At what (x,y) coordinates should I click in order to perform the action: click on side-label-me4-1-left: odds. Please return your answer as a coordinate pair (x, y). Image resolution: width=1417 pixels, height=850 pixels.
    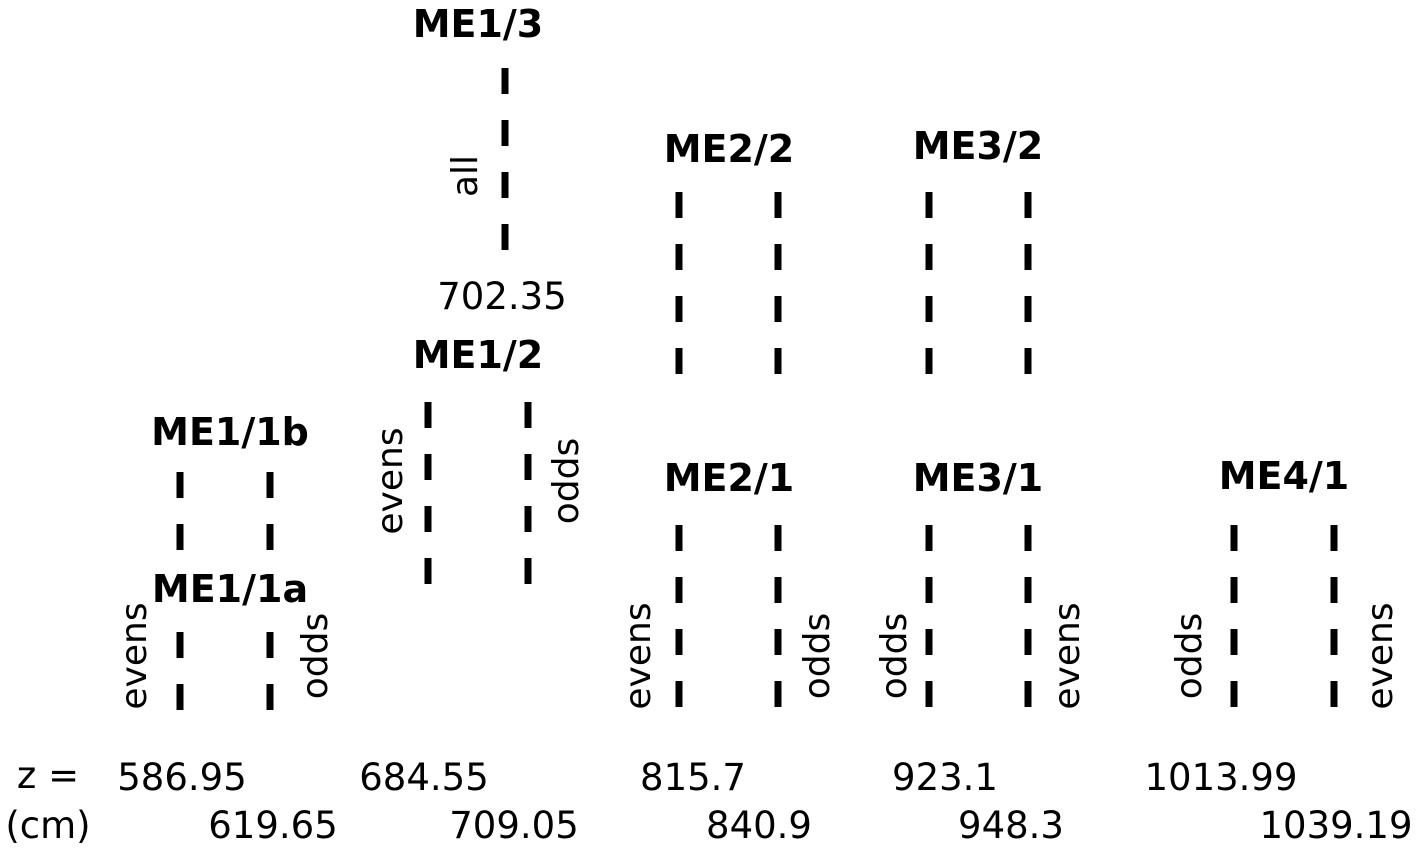
    Looking at the image, I should click on (1189, 656).